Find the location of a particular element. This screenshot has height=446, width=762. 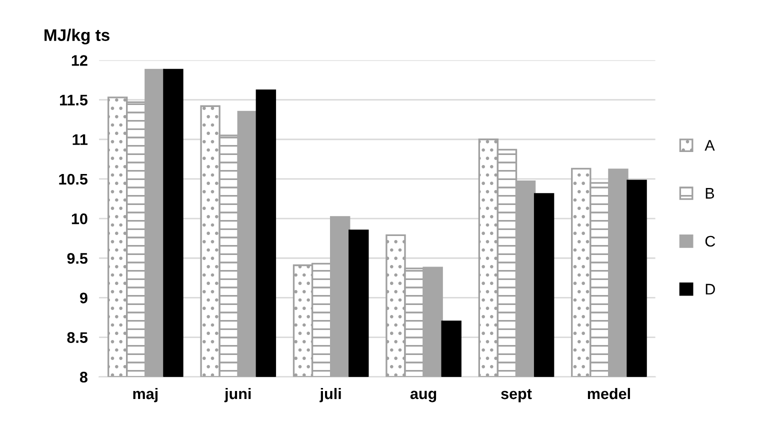

legend-label: C is located at coordinates (710, 241).